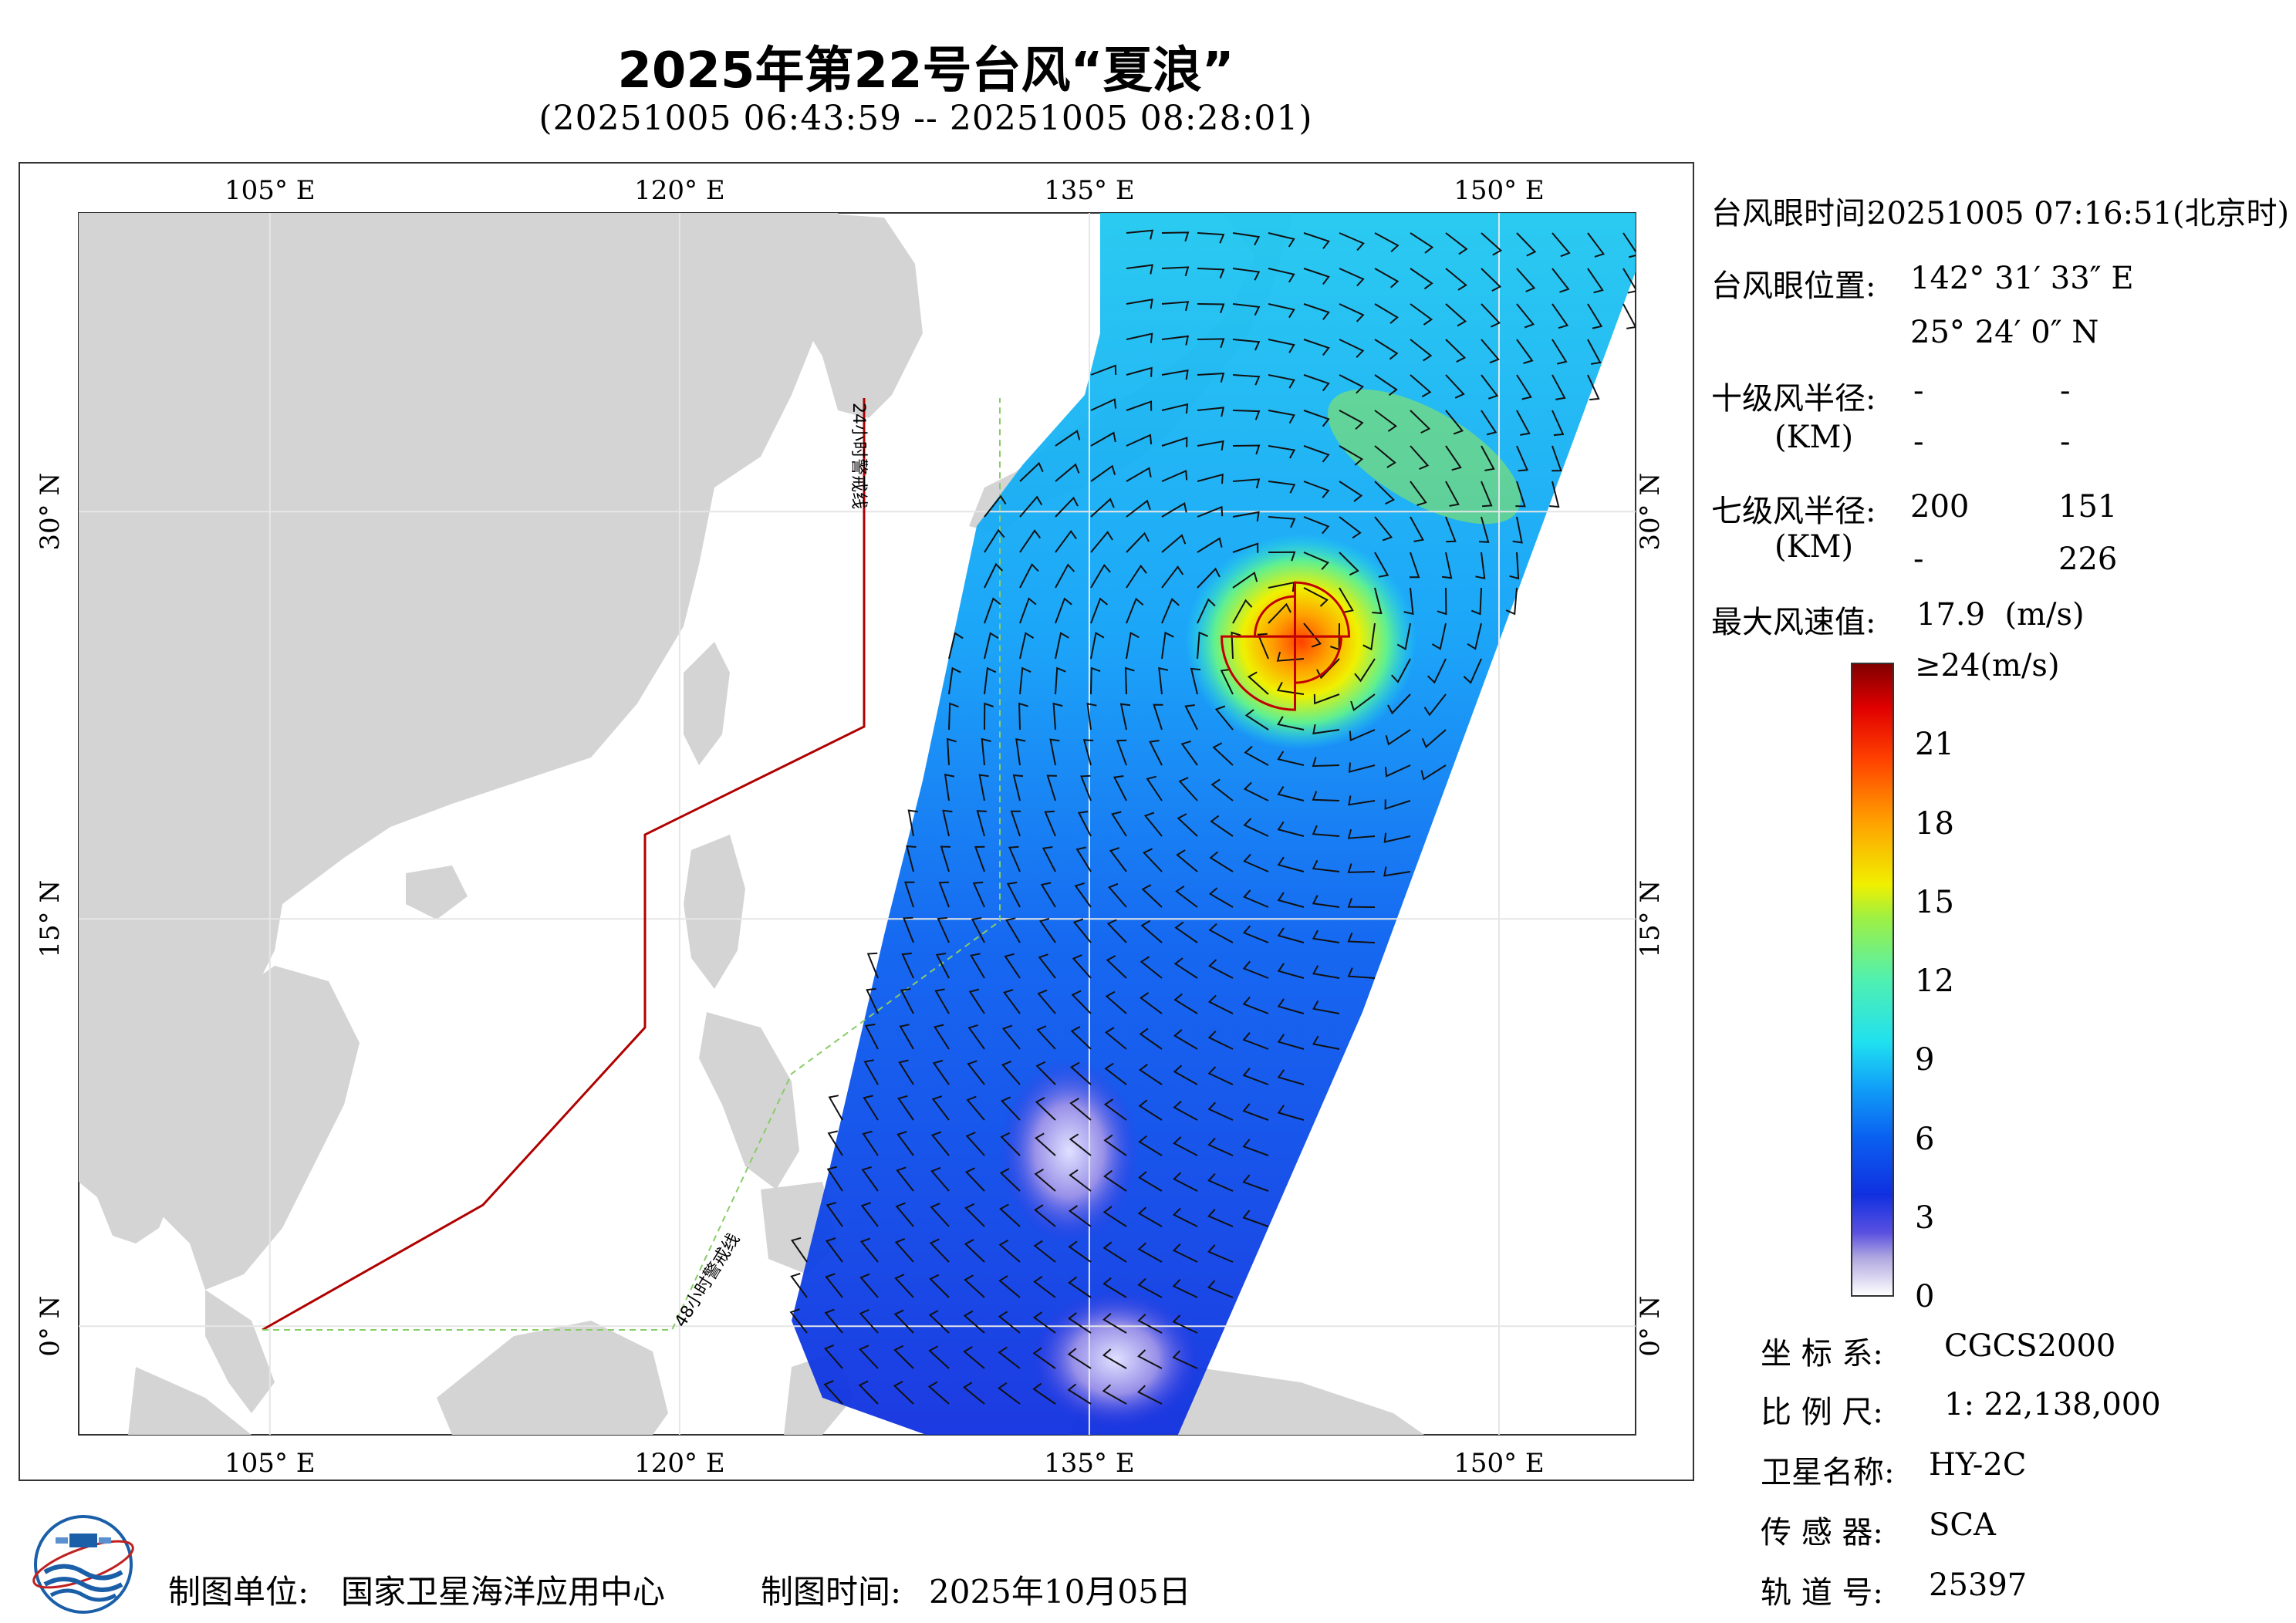 The width and height of the screenshot is (2296, 1623). I want to click on r10-label: 十级风半径:, so click(1793, 399).